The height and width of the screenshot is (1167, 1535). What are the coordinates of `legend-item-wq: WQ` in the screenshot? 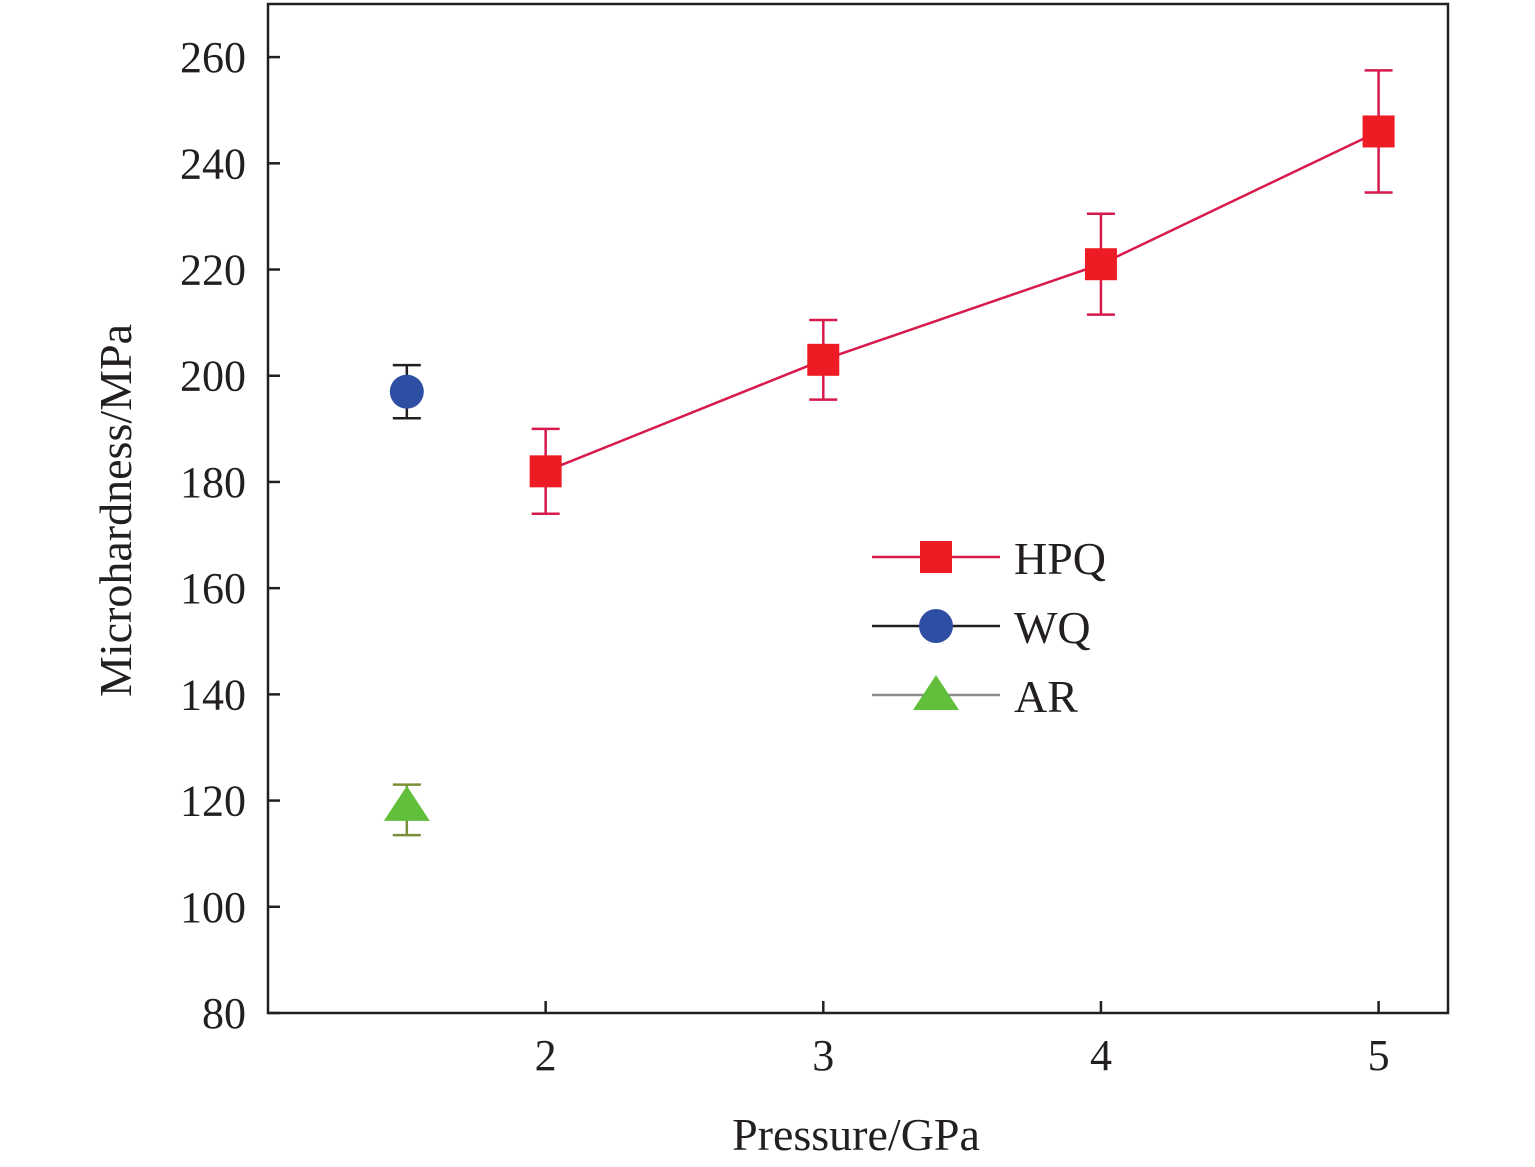 It's located at (981, 627).